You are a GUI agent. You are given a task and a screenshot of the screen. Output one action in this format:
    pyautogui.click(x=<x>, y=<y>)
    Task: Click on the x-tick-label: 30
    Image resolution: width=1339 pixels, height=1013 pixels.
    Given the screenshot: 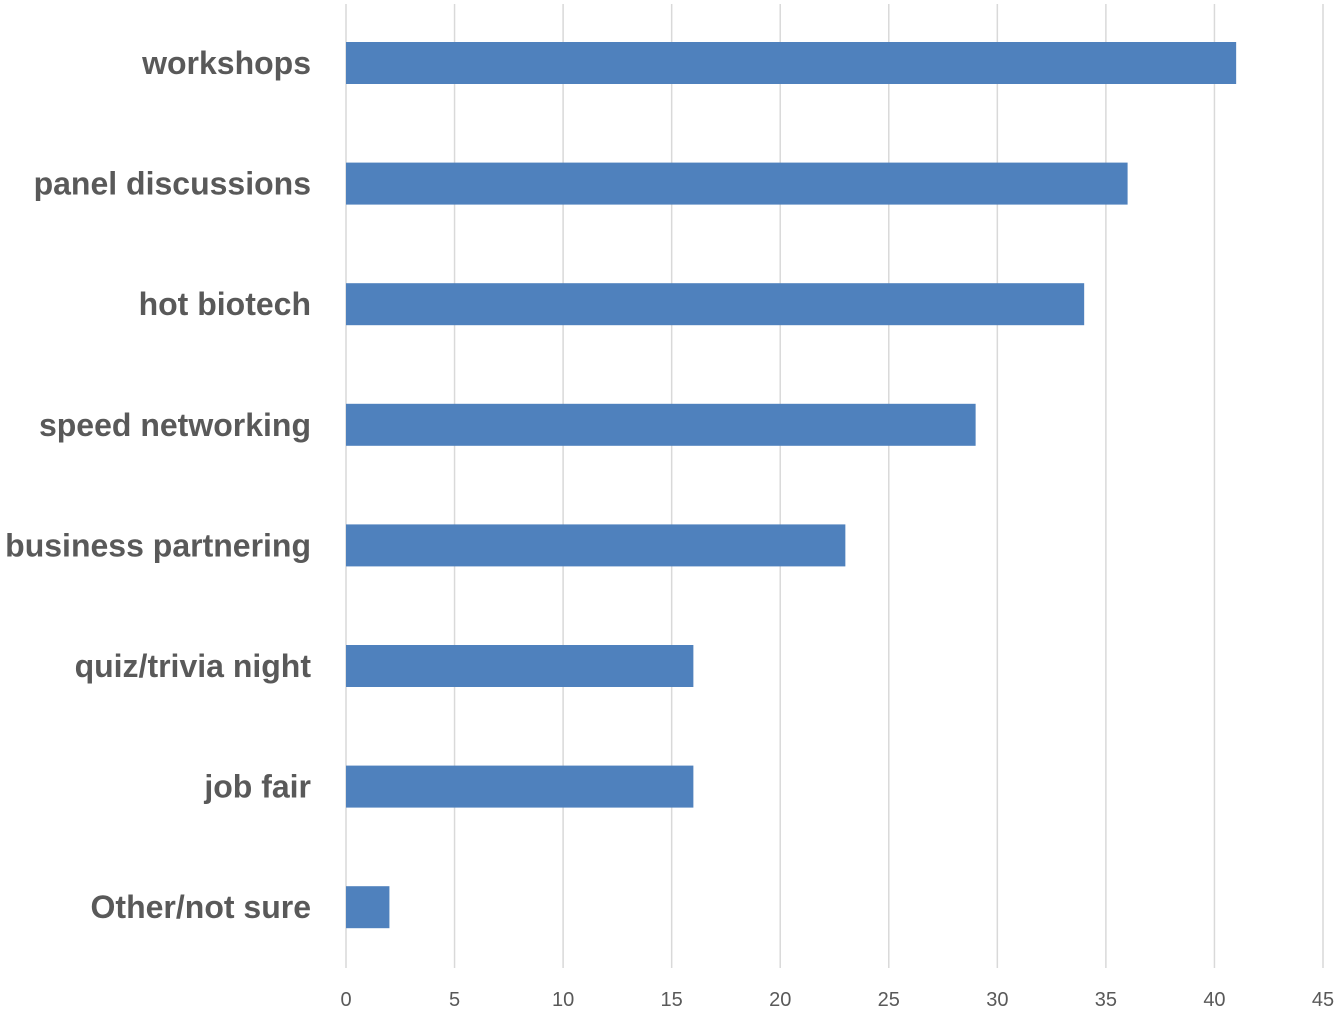 What is the action you would take?
    pyautogui.click(x=997, y=1000)
    